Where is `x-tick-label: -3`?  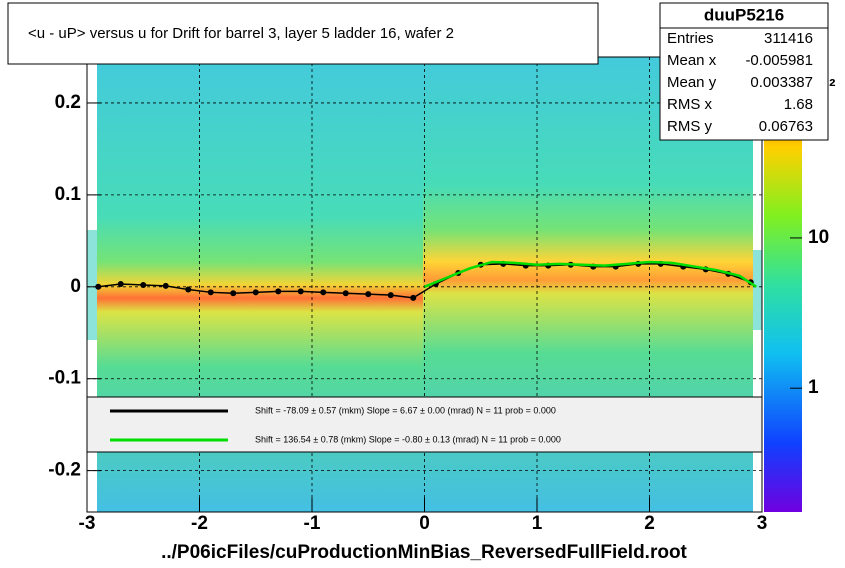
x-tick-label: -3 is located at coordinates (87, 523).